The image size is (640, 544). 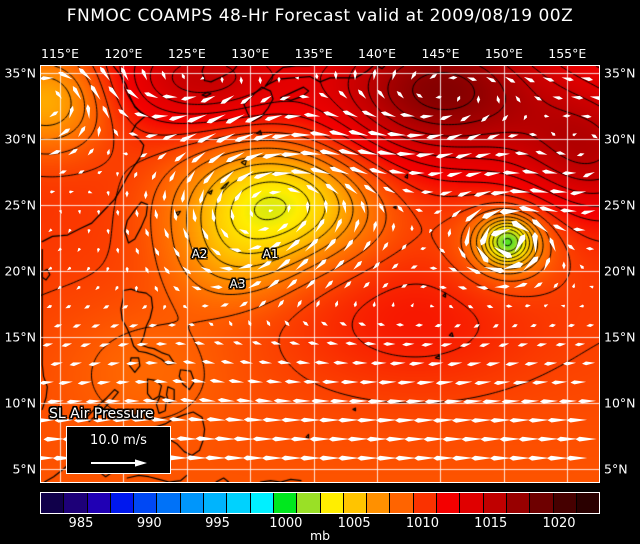 I want to click on storm-label: A3, so click(x=237, y=283).